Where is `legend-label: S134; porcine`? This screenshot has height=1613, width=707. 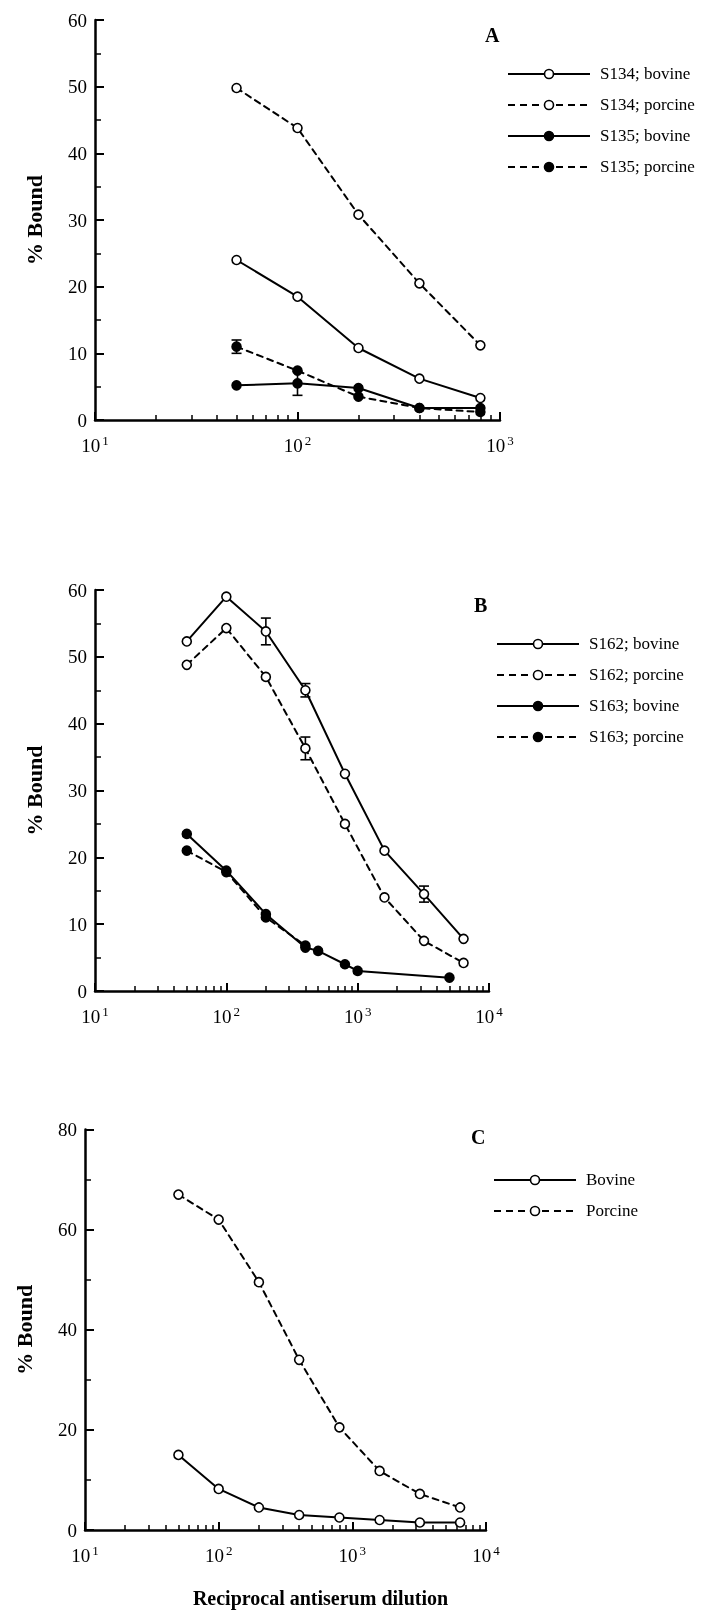
legend-label: S134; porcine is located at coordinates (647, 104).